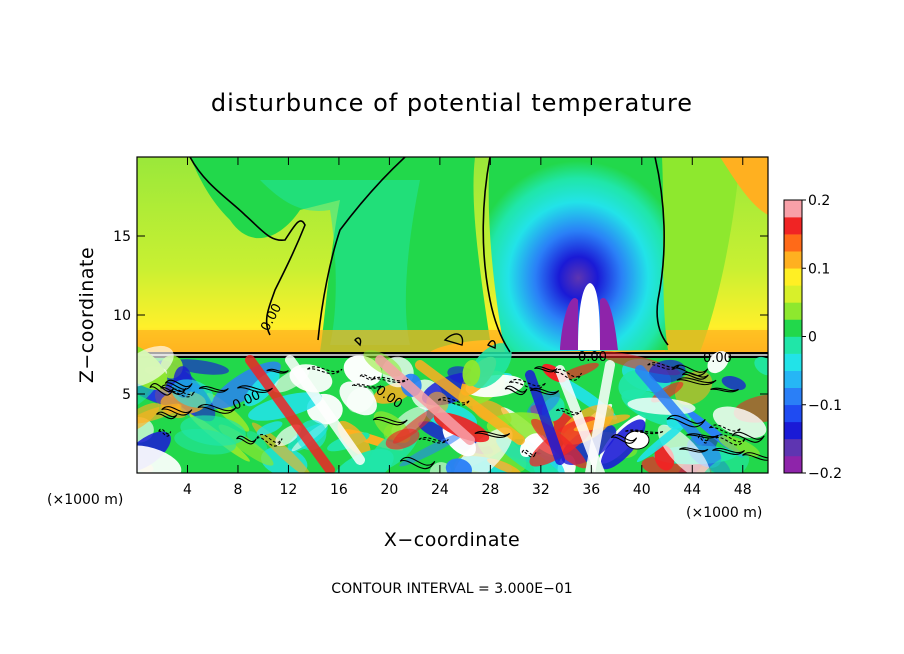 This screenshot has height=654, width=904. Describe the element at coordinates (496, 255) in the screenshot. I see `contour-zero-cold-left` at that location.